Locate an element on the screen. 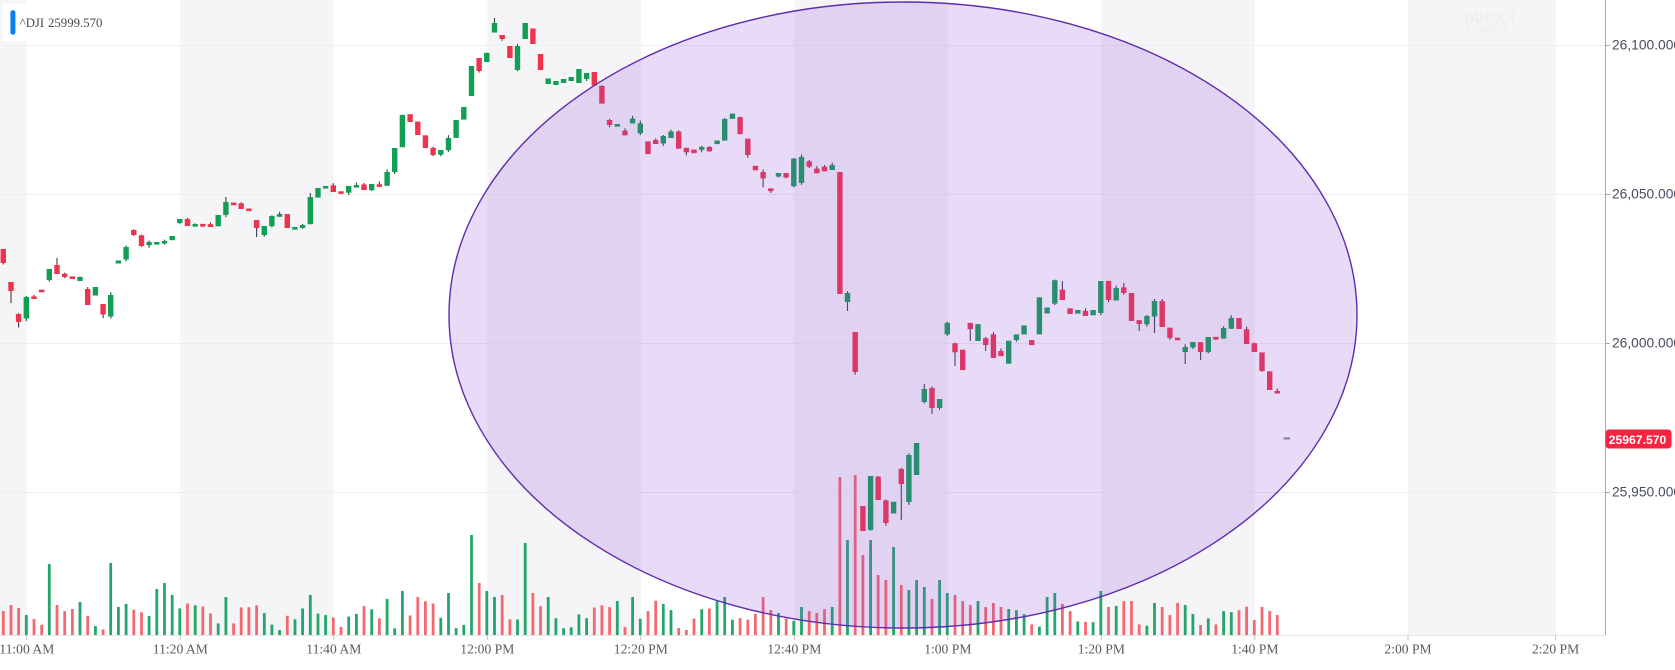 Image resolution: width=1675 pixels, height=670 pixels. svg-text: 26,050.000 is located at coordinates (1643, 194).